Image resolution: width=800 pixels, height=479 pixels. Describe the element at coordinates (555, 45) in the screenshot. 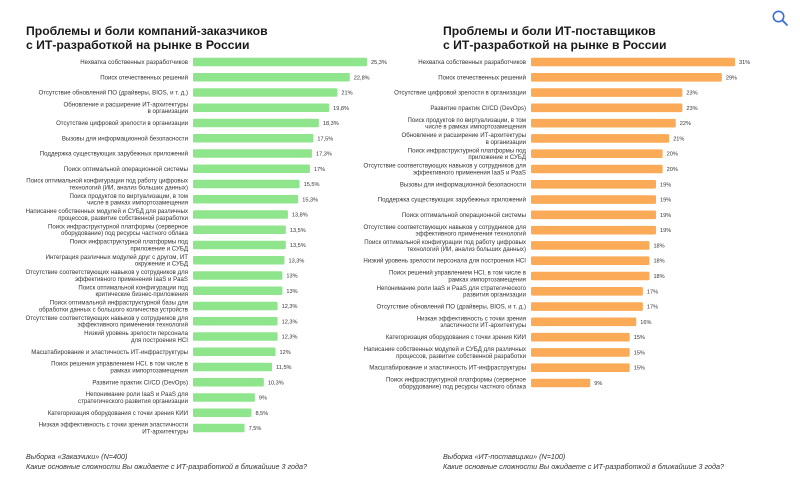

I see `right-chart-title-line-2: с ИТ-разработкой на рынке в России` at that location.